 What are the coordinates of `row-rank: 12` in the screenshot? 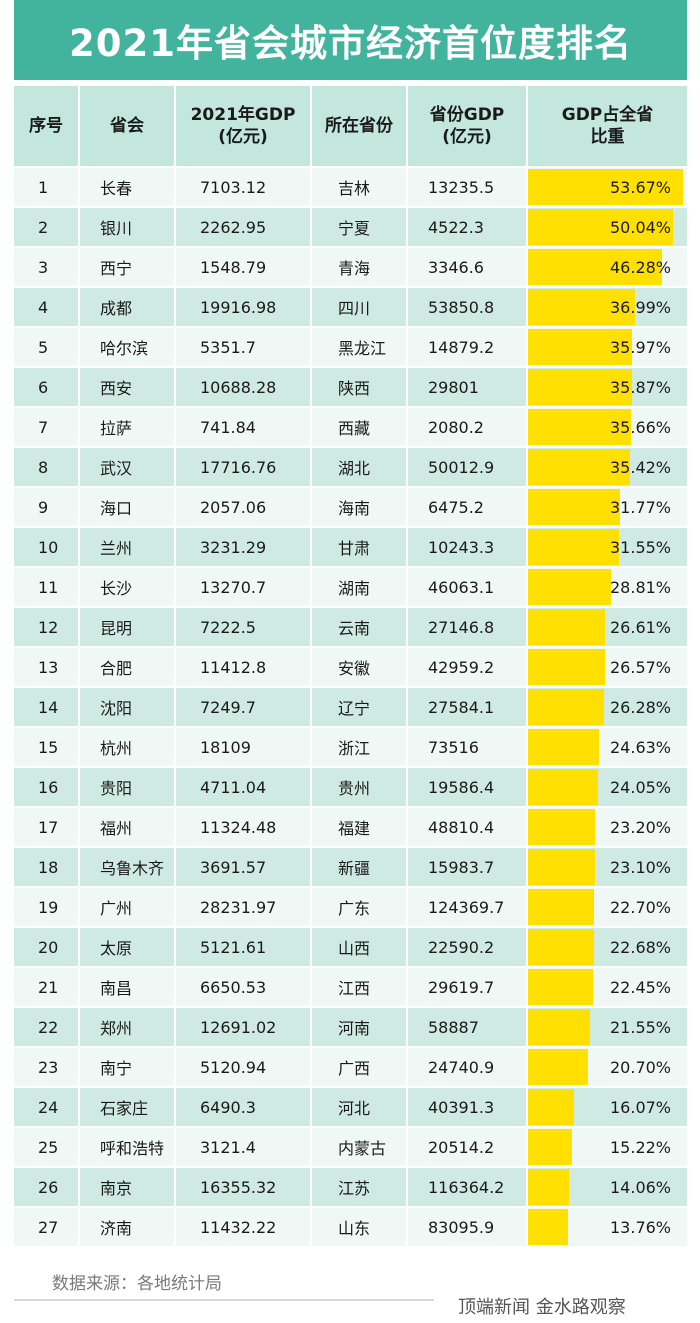 It's located at (47, 627).